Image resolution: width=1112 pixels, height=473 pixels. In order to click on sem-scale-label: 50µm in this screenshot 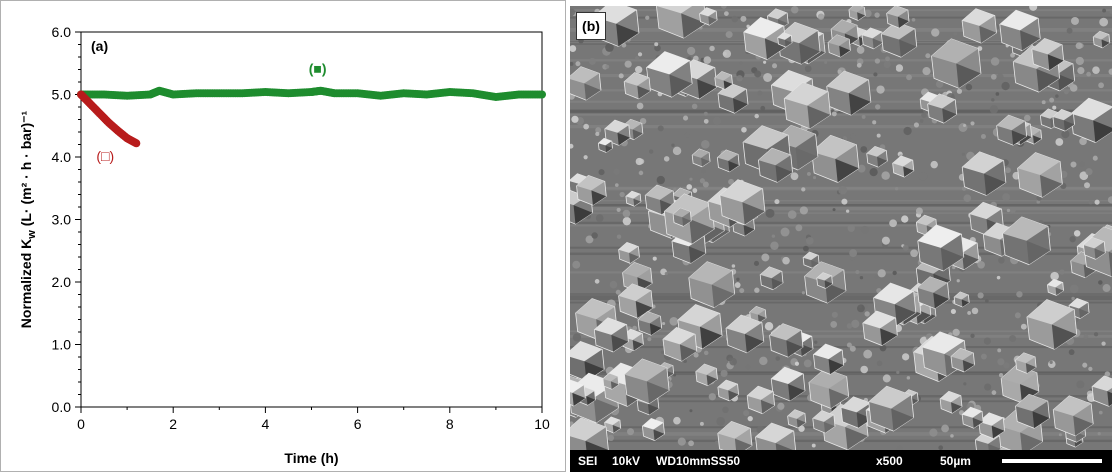, I will do `click(955, 461)`.